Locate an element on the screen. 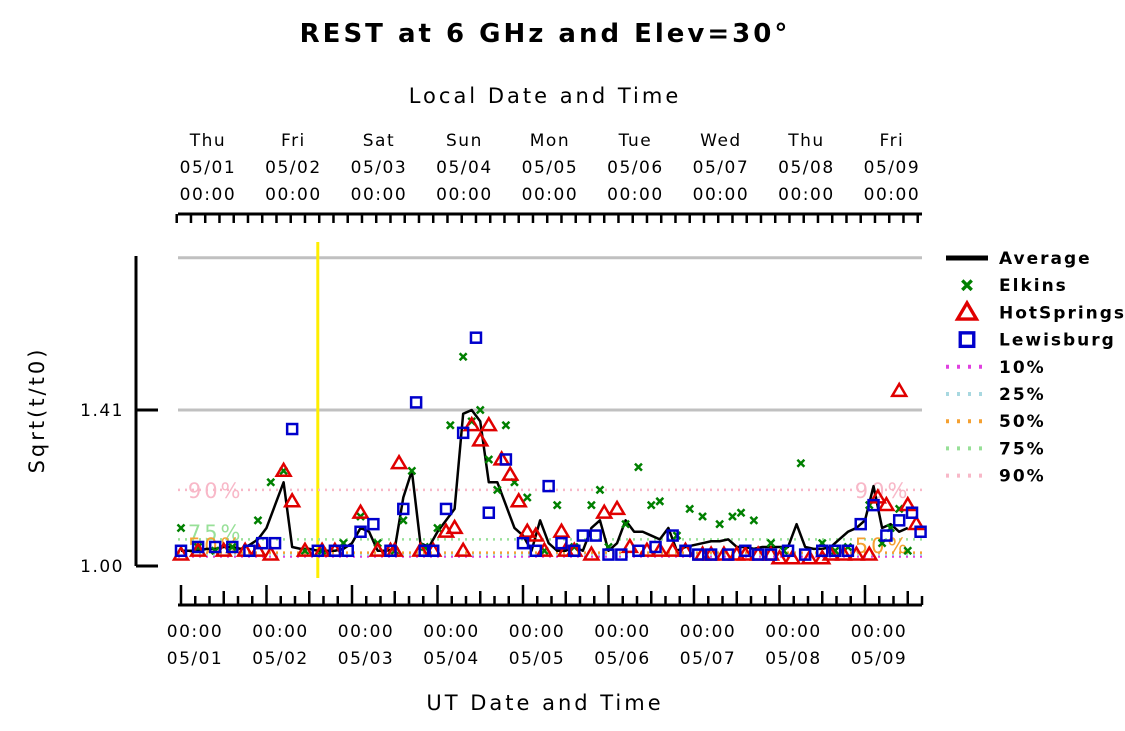 This screenshot has width=1125, height=731. legend-label: 90% is located at coordinates (1022, 477).